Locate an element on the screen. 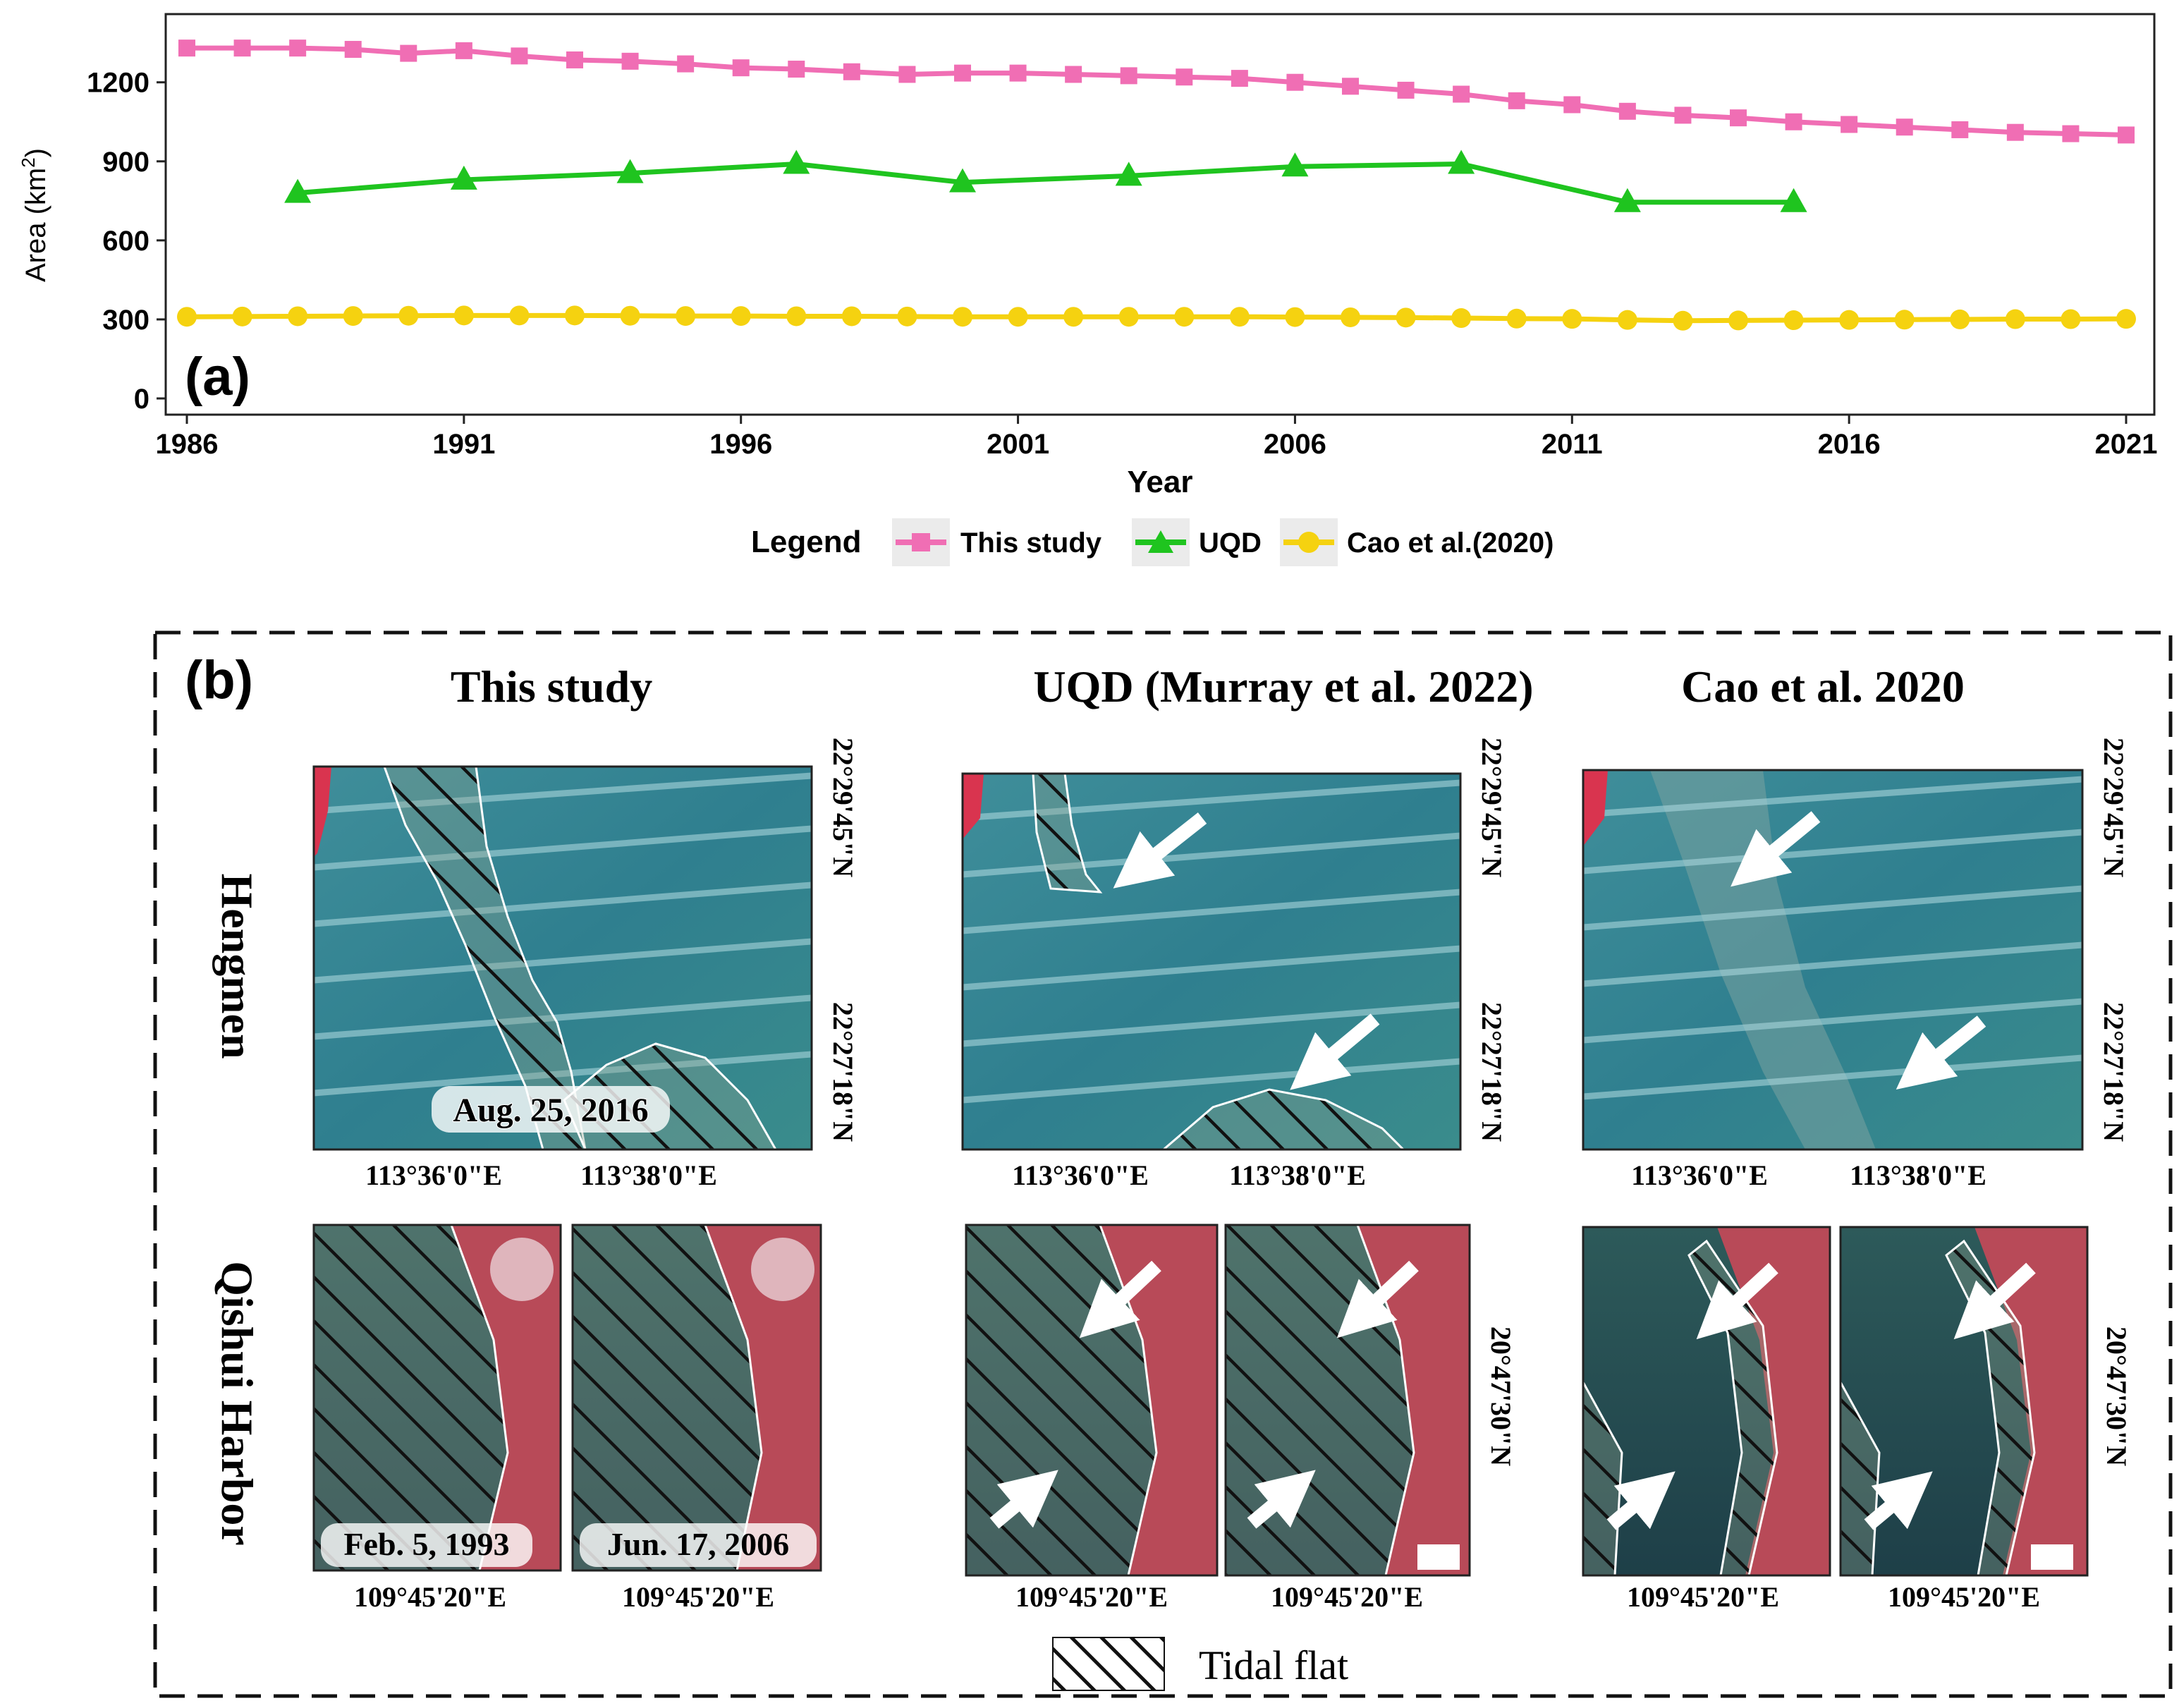 The height and width of the screenshot is (1708, 2179). y-tick-label: 1200 is located at coordinates (118, 83).